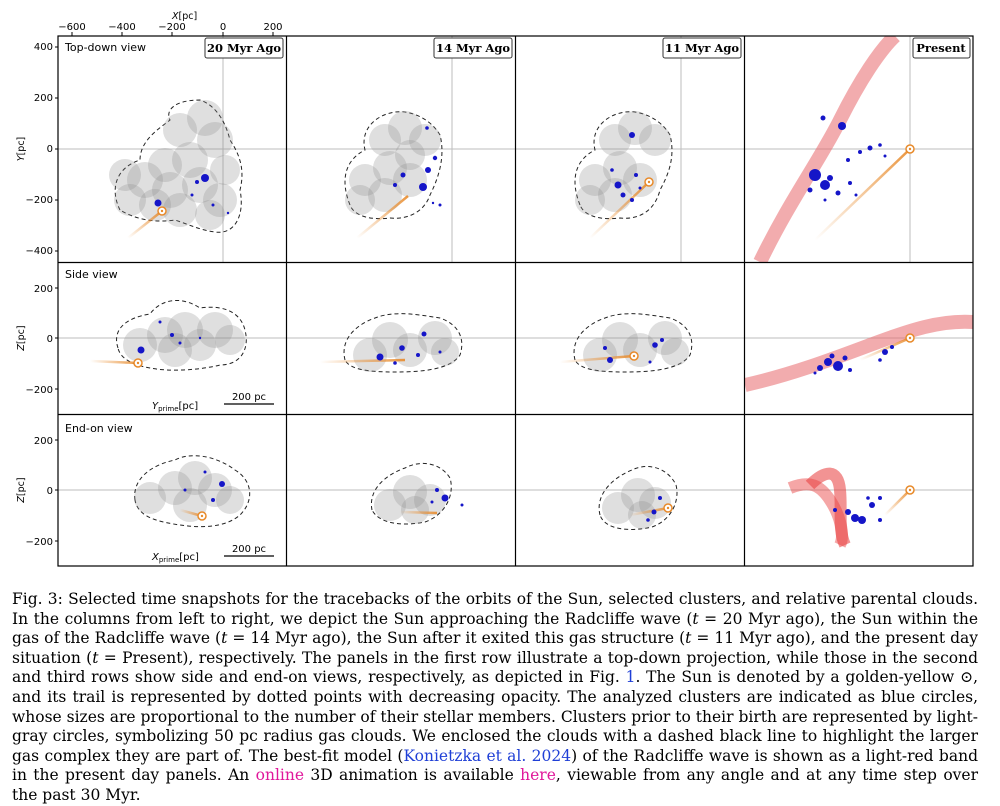  I want to click on svg-text: 14 Myr Ago, so click(473, 48).